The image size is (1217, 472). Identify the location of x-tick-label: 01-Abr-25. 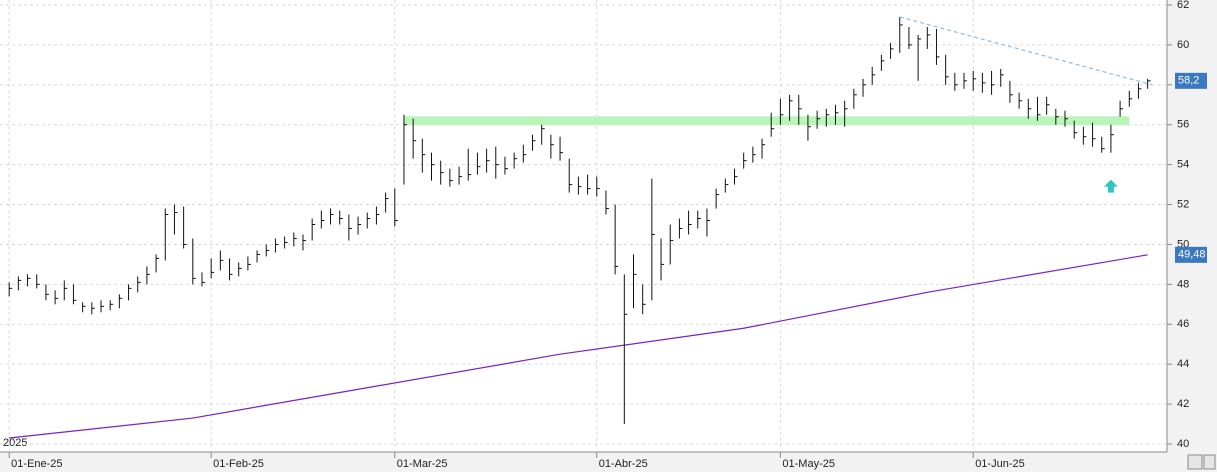
(623, 464).